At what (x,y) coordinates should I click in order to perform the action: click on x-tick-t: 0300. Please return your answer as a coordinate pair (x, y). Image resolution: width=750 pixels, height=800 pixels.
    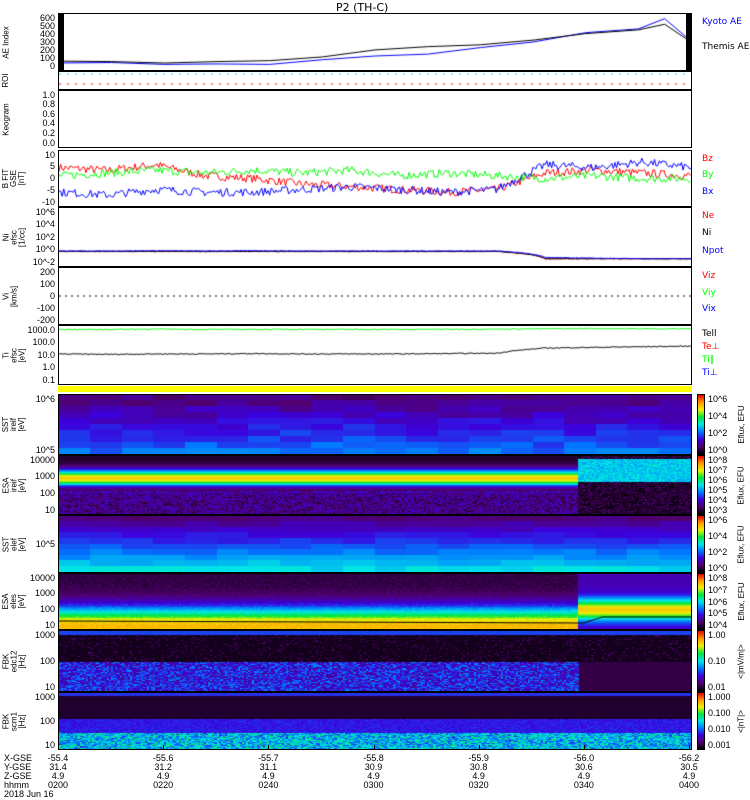
    Looking at the image, I should click on (373, 785).